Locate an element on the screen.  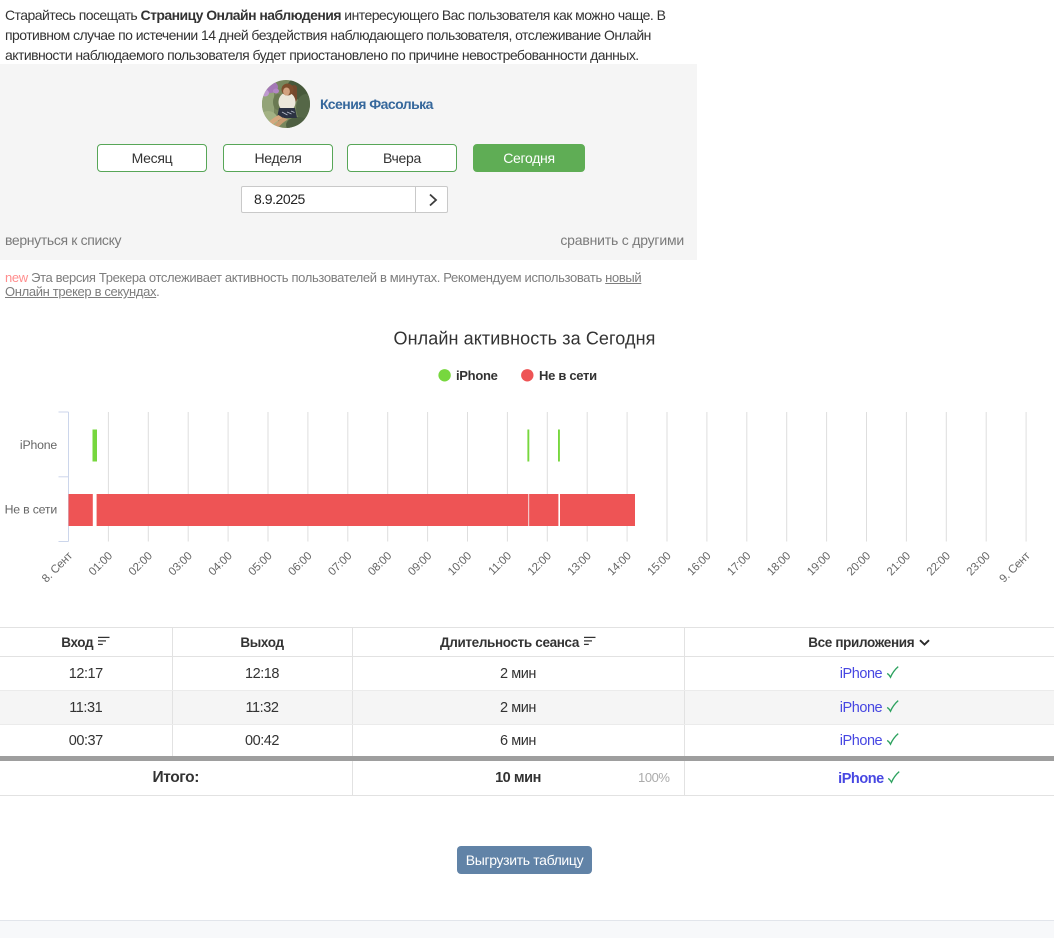
svg-text: 09:00 is located at coordinates (420, 564).